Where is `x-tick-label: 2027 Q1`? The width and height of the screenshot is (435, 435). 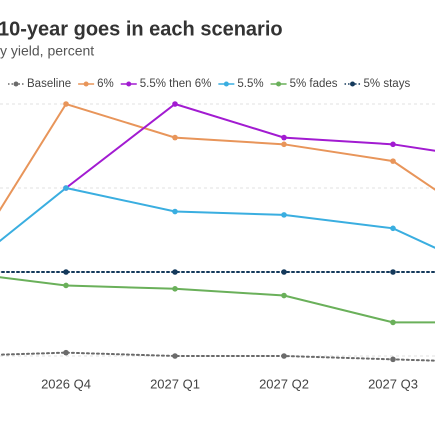
x-tick-label: 2027 Q1 is located at coordinates (175, 383).